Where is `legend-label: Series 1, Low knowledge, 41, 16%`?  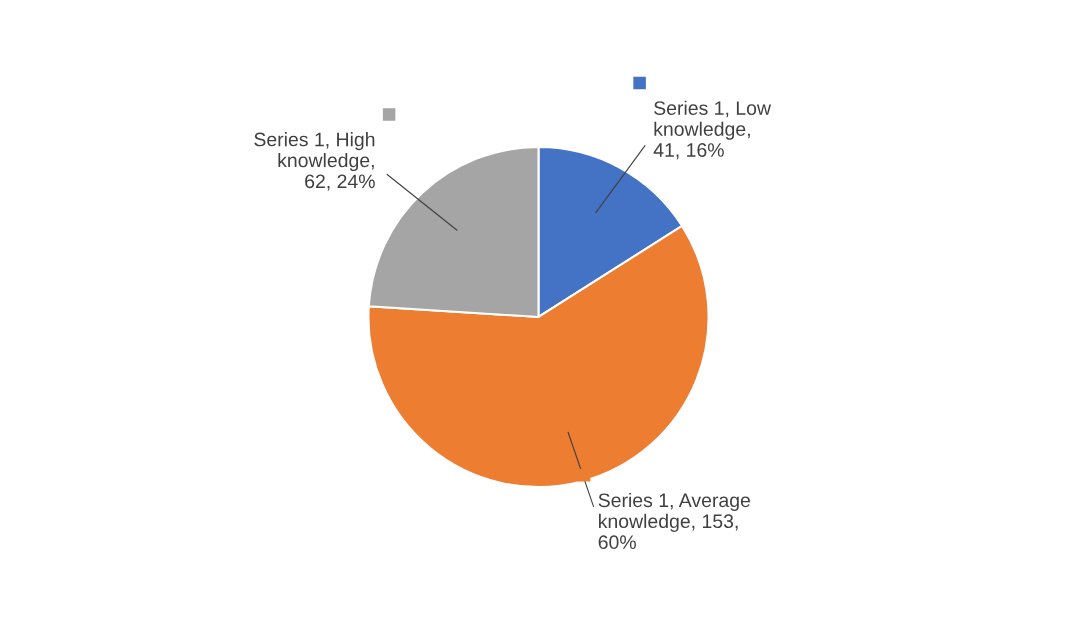
legend-label: Series 1, Low knowledge, 41, 16% is located at coordinates (712, 130).